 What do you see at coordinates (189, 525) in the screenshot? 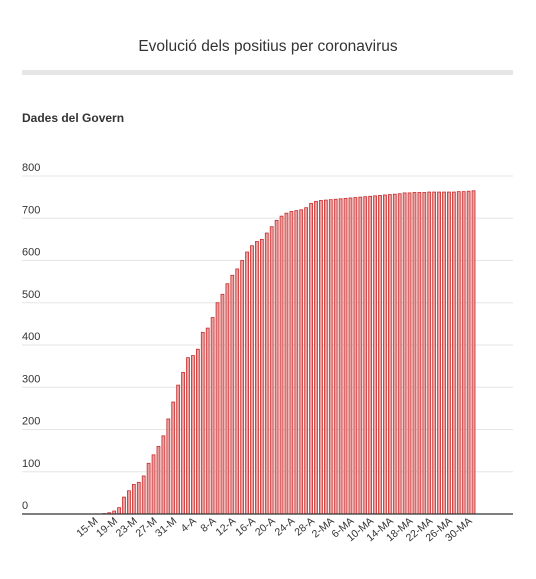
I see `x-tick-label: 4-A` at bounding box center [189, 525].